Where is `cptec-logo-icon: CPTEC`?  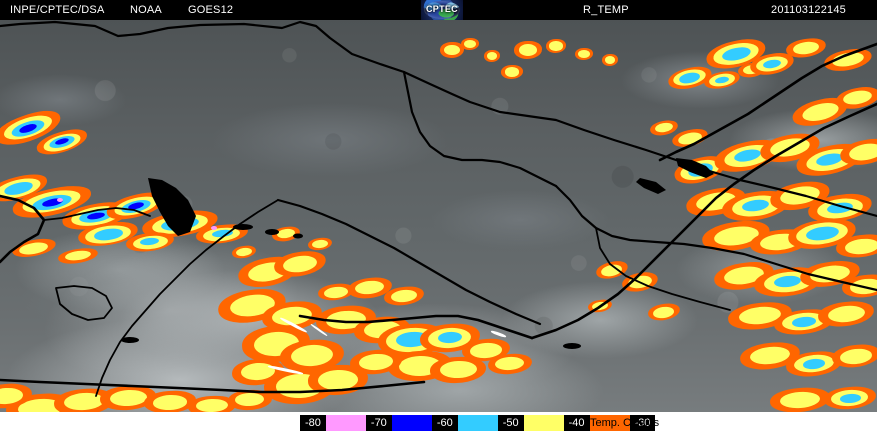
cptec-logo-icon: CPTEC is located at coordinates (442, 10).